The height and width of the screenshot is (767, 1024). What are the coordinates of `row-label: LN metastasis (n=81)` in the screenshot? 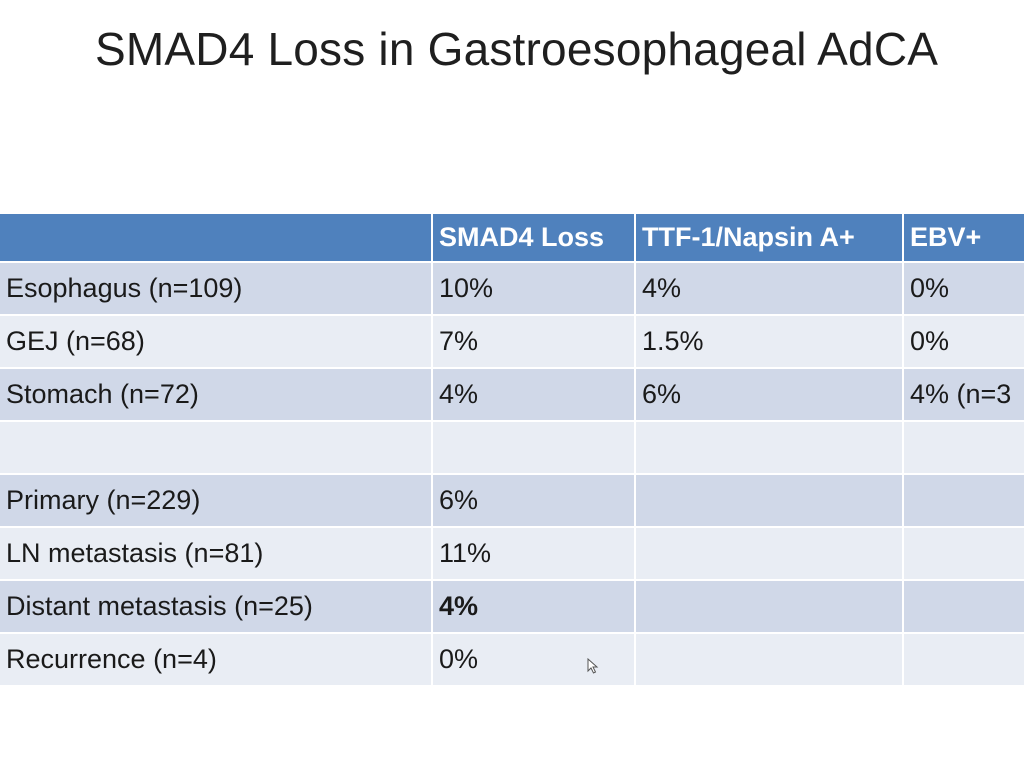 It's located at (216, 554).